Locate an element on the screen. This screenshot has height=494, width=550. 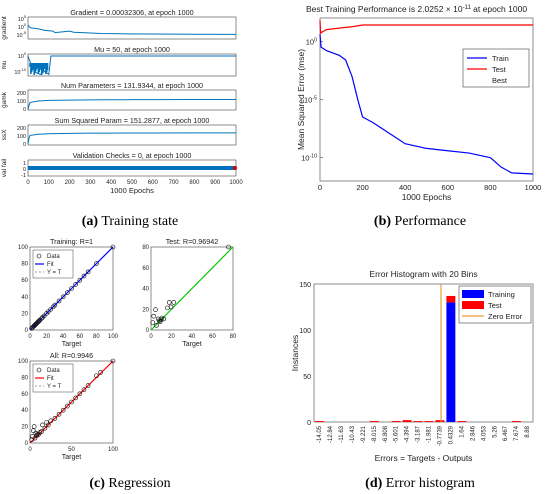
xtick-11: -0.7739 is located at coordinates (441, 435).